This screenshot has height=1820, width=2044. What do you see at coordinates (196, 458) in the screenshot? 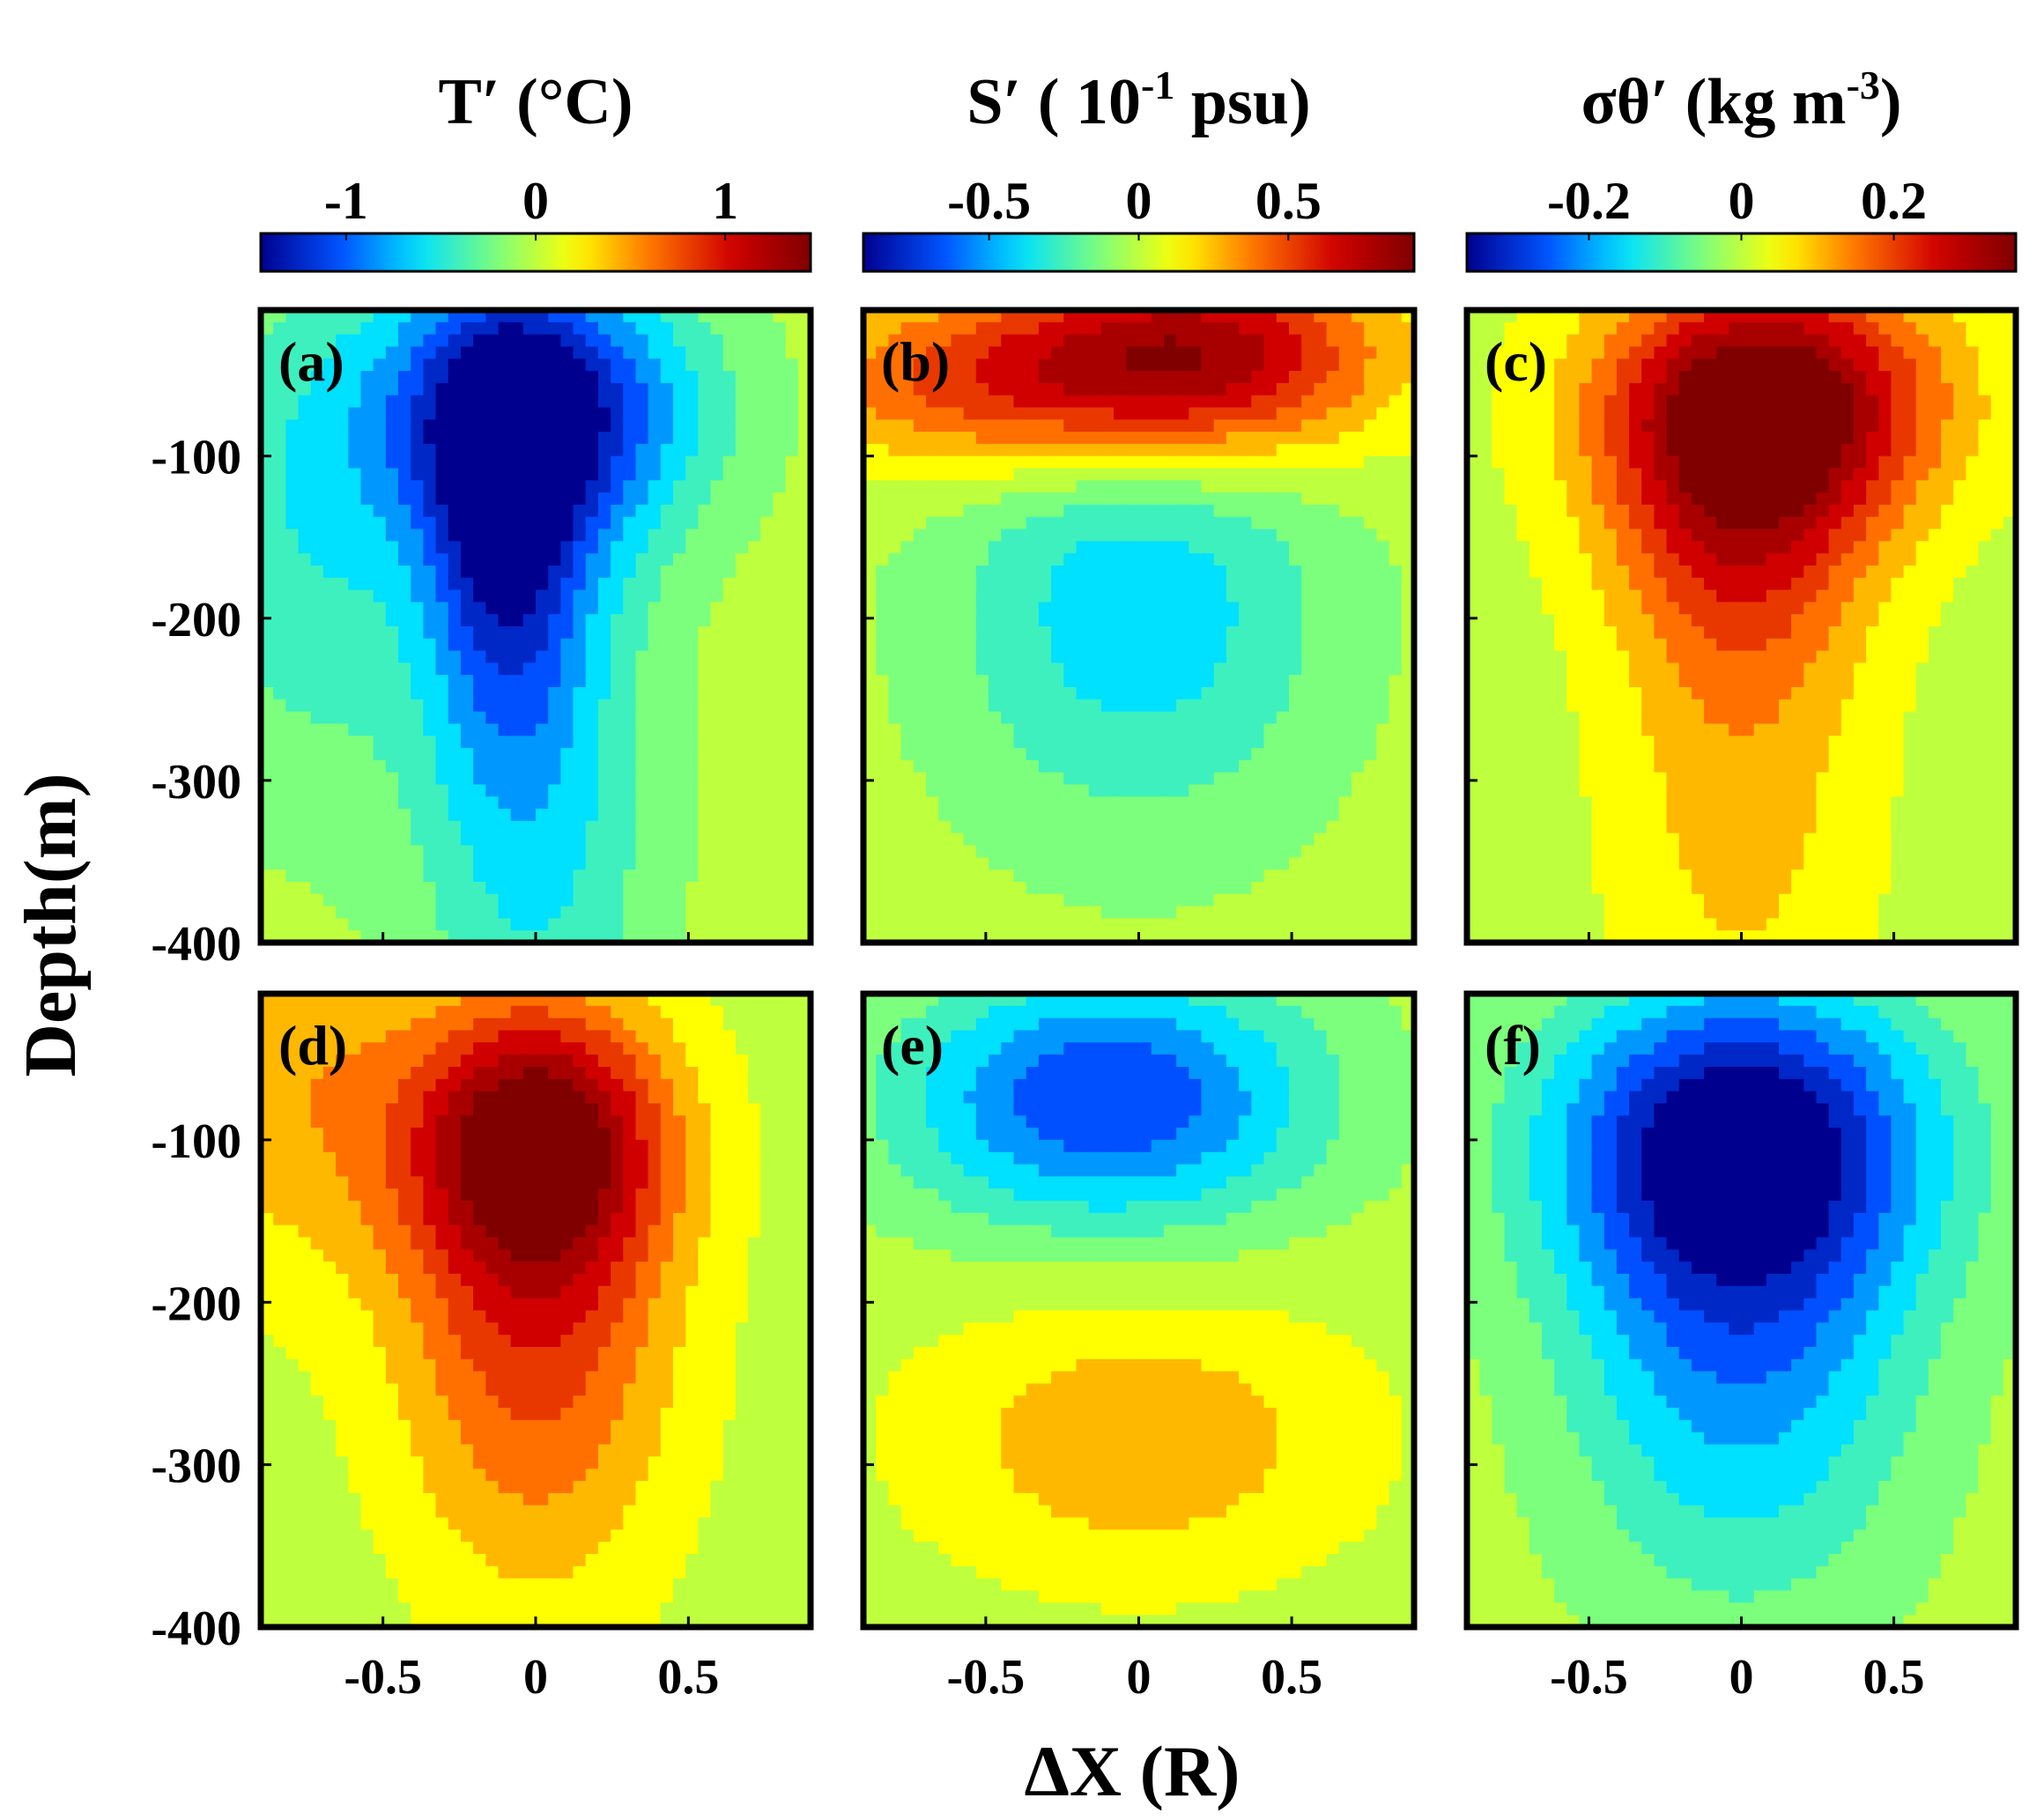
I see `y-tick-label: -100` at bounding box center [196, 458].